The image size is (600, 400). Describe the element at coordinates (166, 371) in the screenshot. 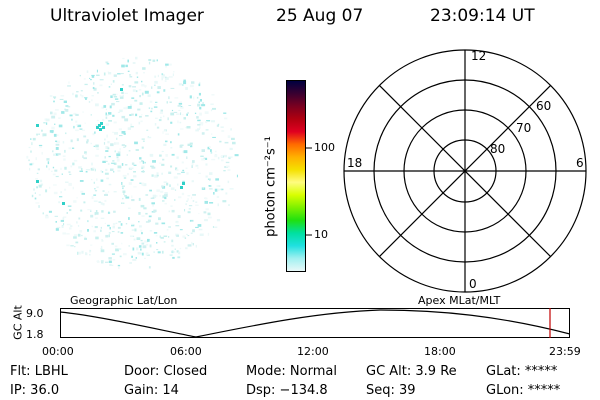

I see `door-readout: Door: Closed` at that location.